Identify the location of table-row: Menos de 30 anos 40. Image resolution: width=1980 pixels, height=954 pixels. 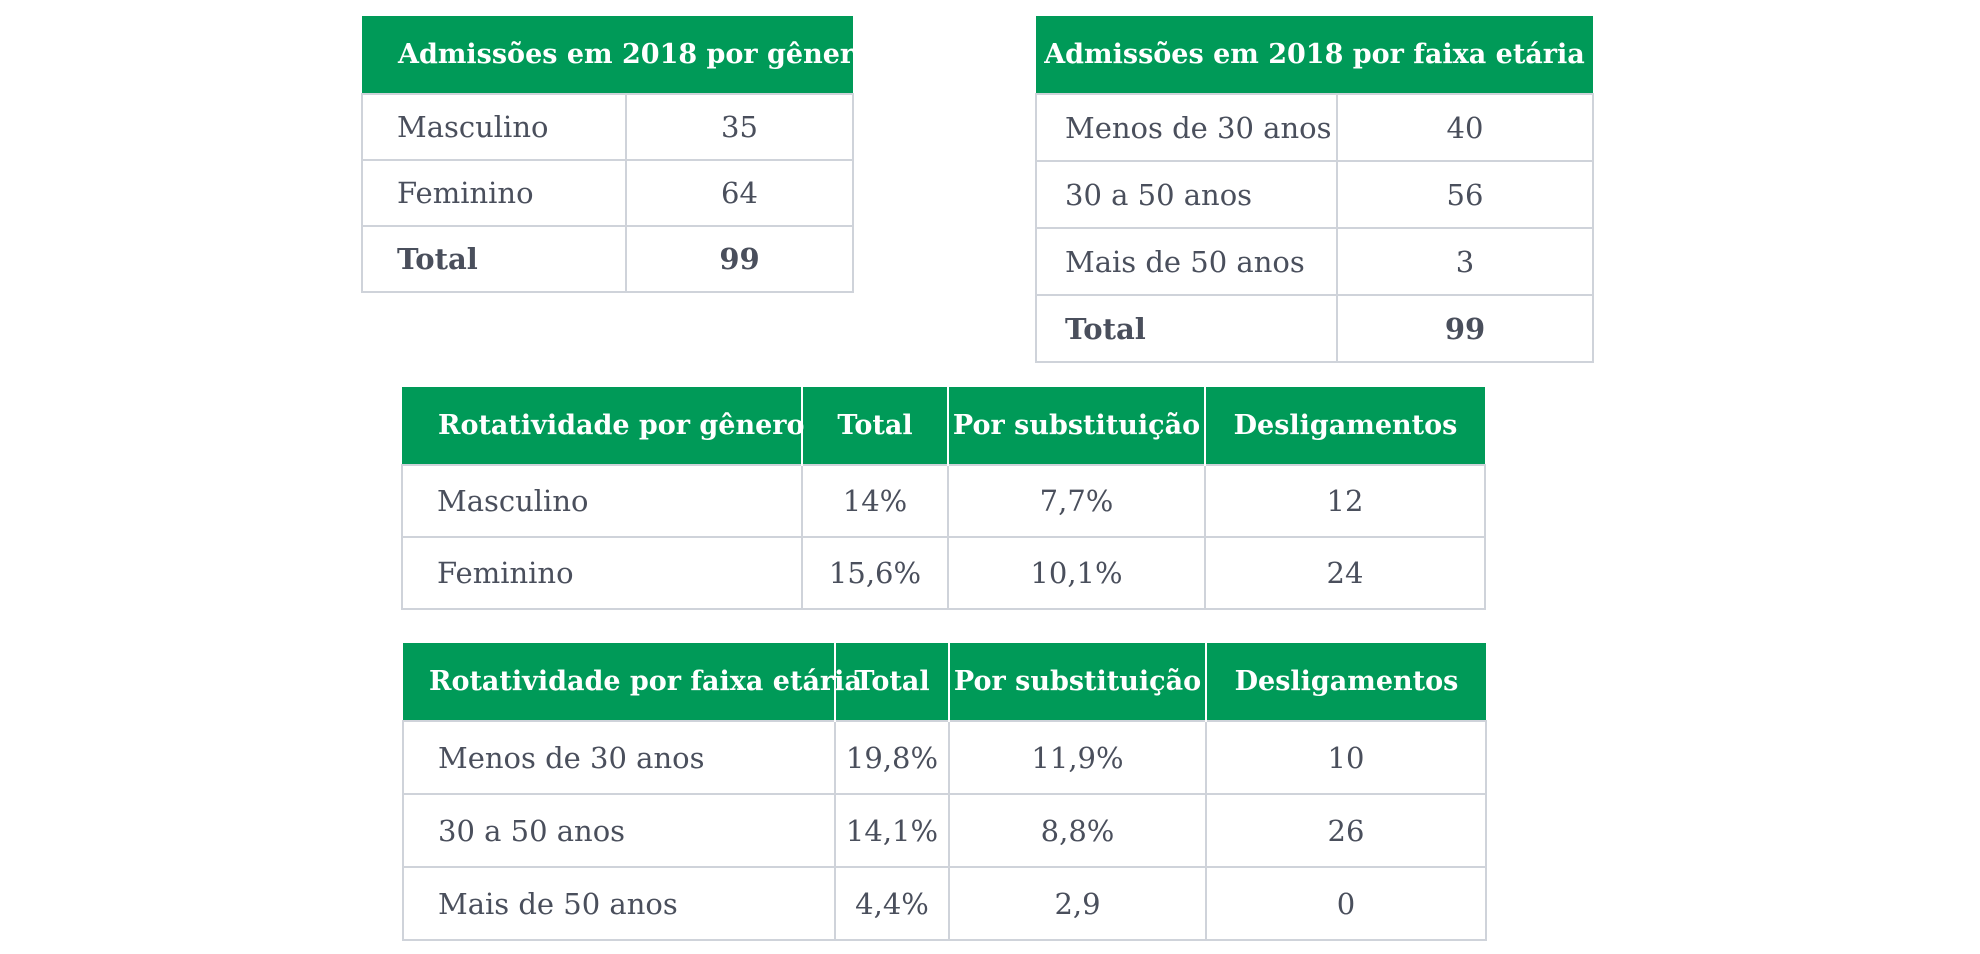
(1314, 127).